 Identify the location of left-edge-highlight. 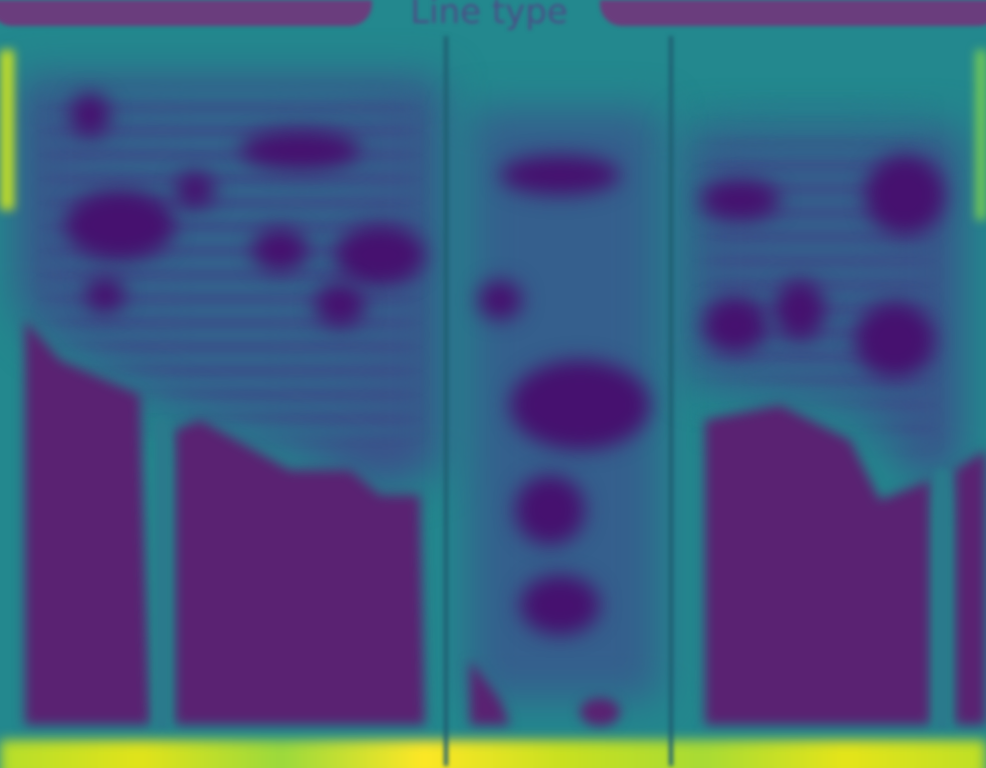
(7, 130).